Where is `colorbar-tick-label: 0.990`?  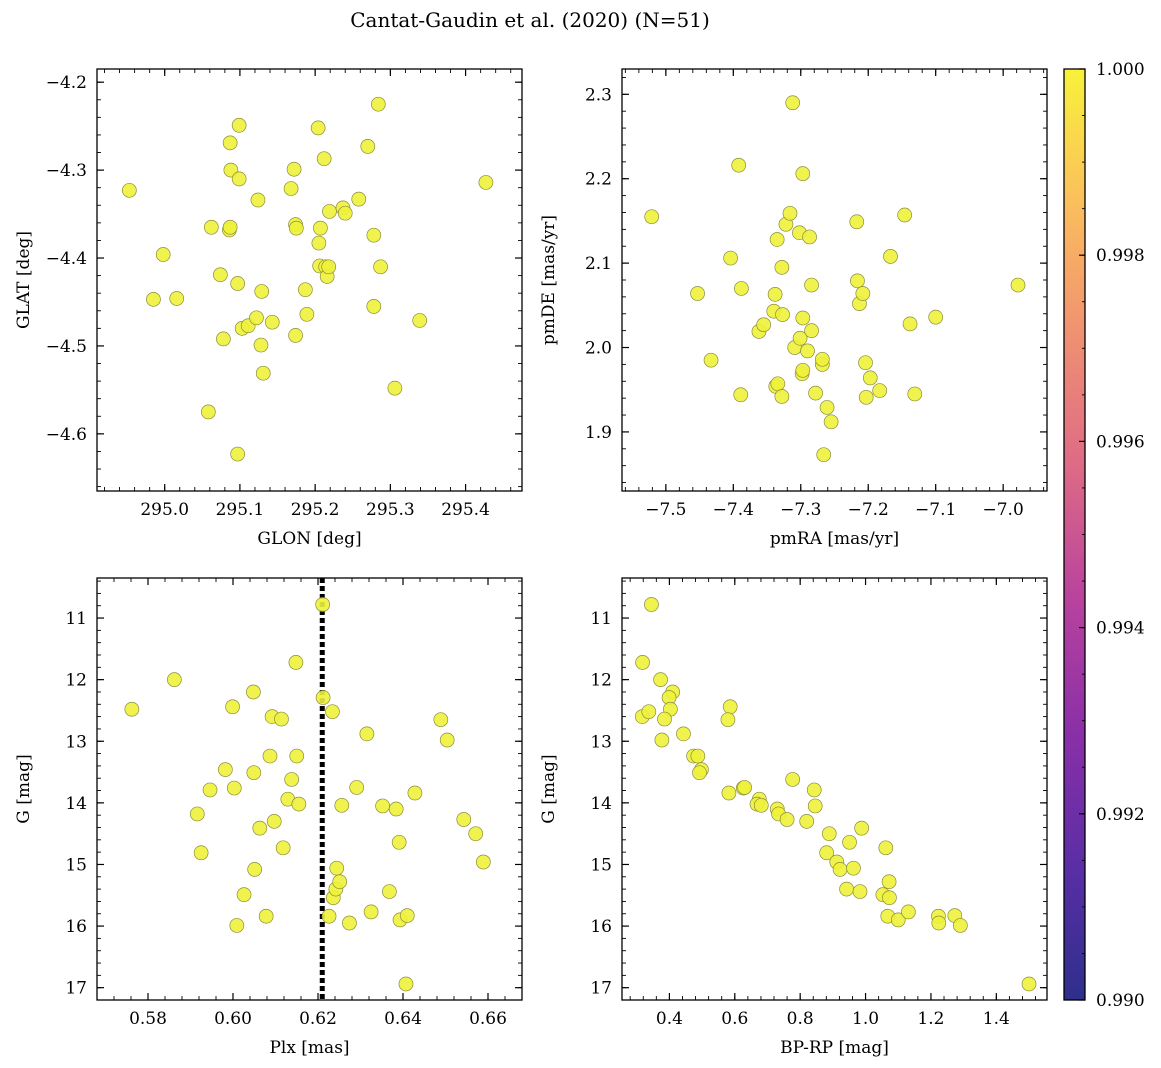 colorbar-tick-label: 0.990 is located at coordinates (1120, 1001).